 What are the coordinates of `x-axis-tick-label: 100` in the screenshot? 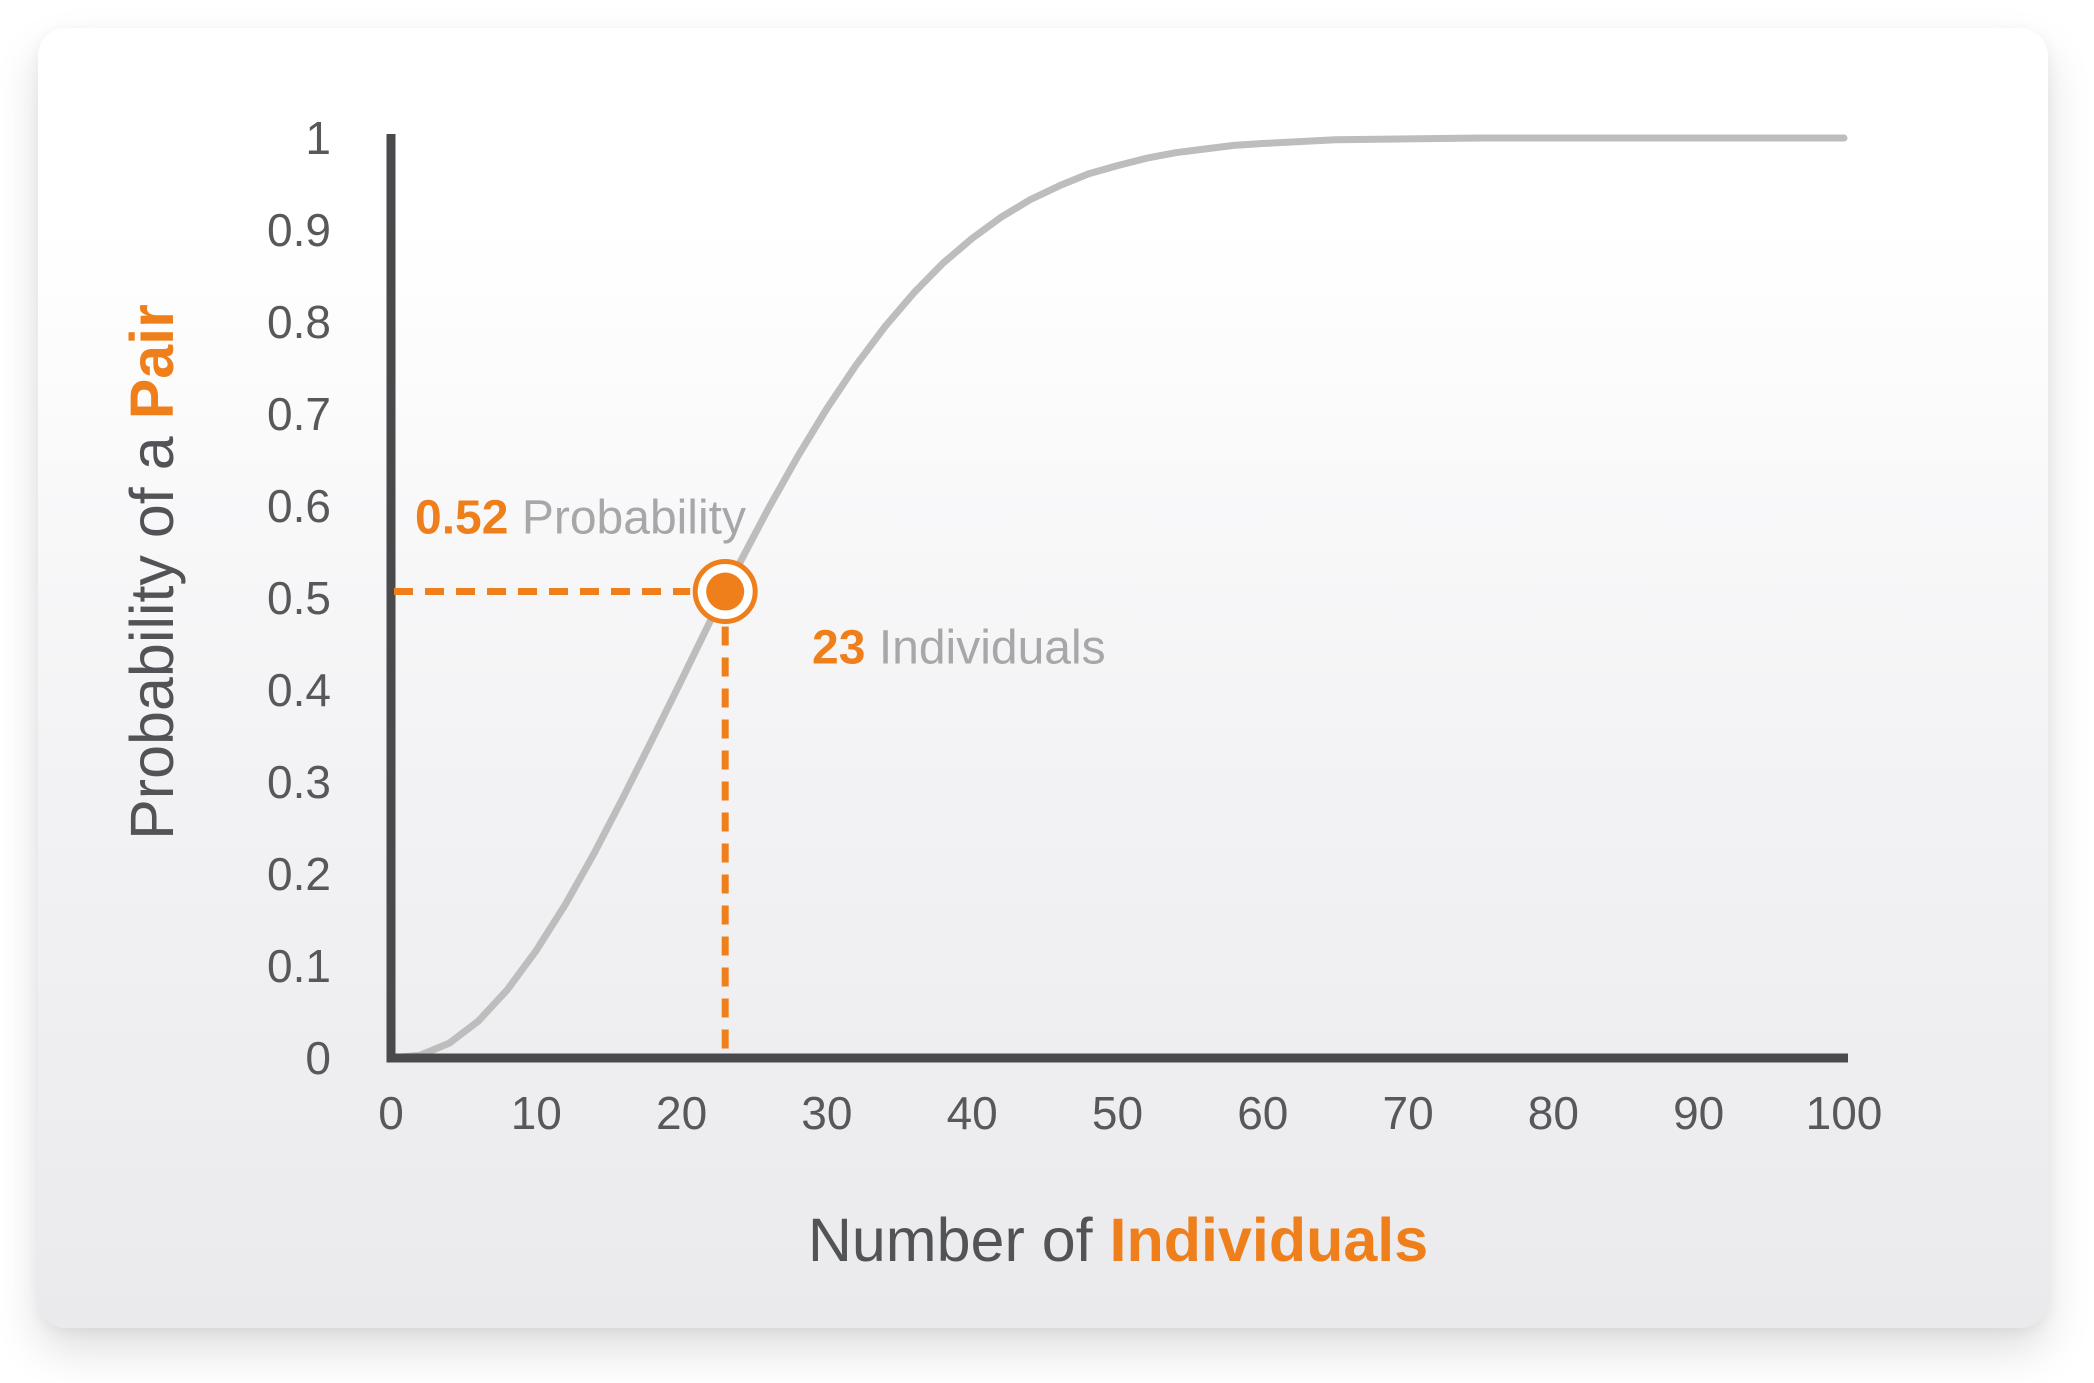 It's located at (1844, 1113).